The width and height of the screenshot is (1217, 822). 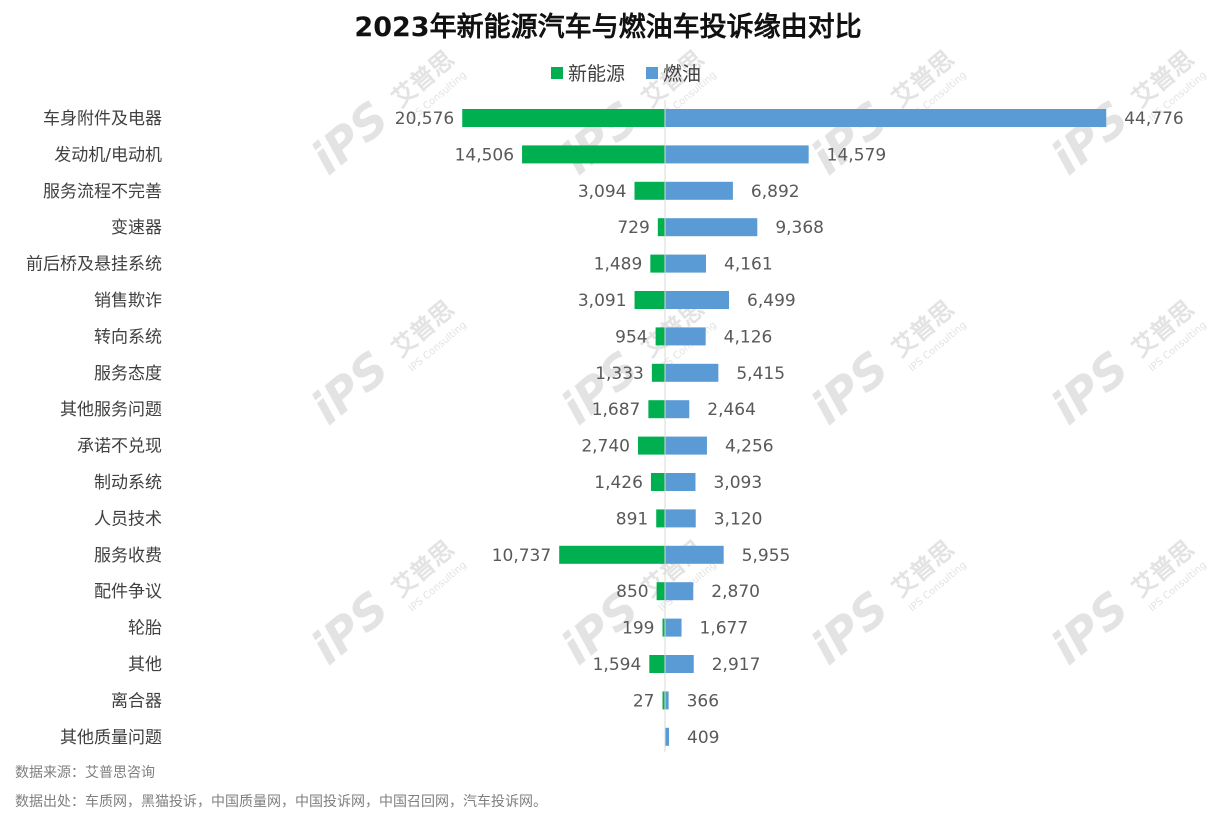 I want to click on value-label-new-energy: 891, so click(x=632, y=519).